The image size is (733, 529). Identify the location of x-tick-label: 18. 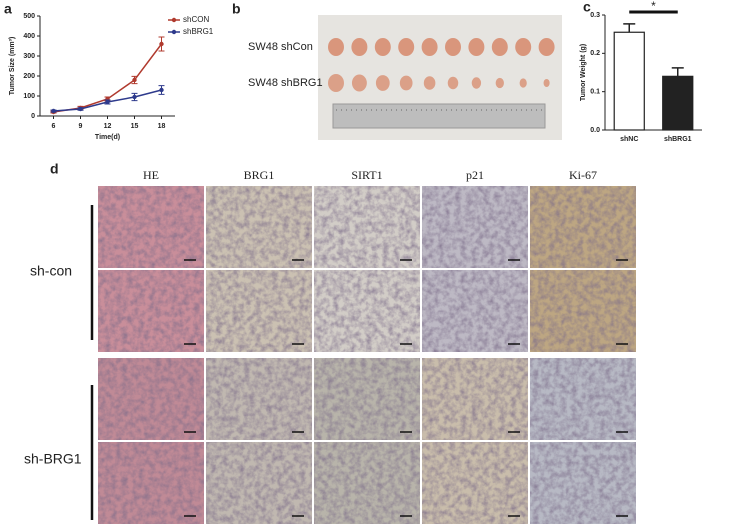
(162, 126).